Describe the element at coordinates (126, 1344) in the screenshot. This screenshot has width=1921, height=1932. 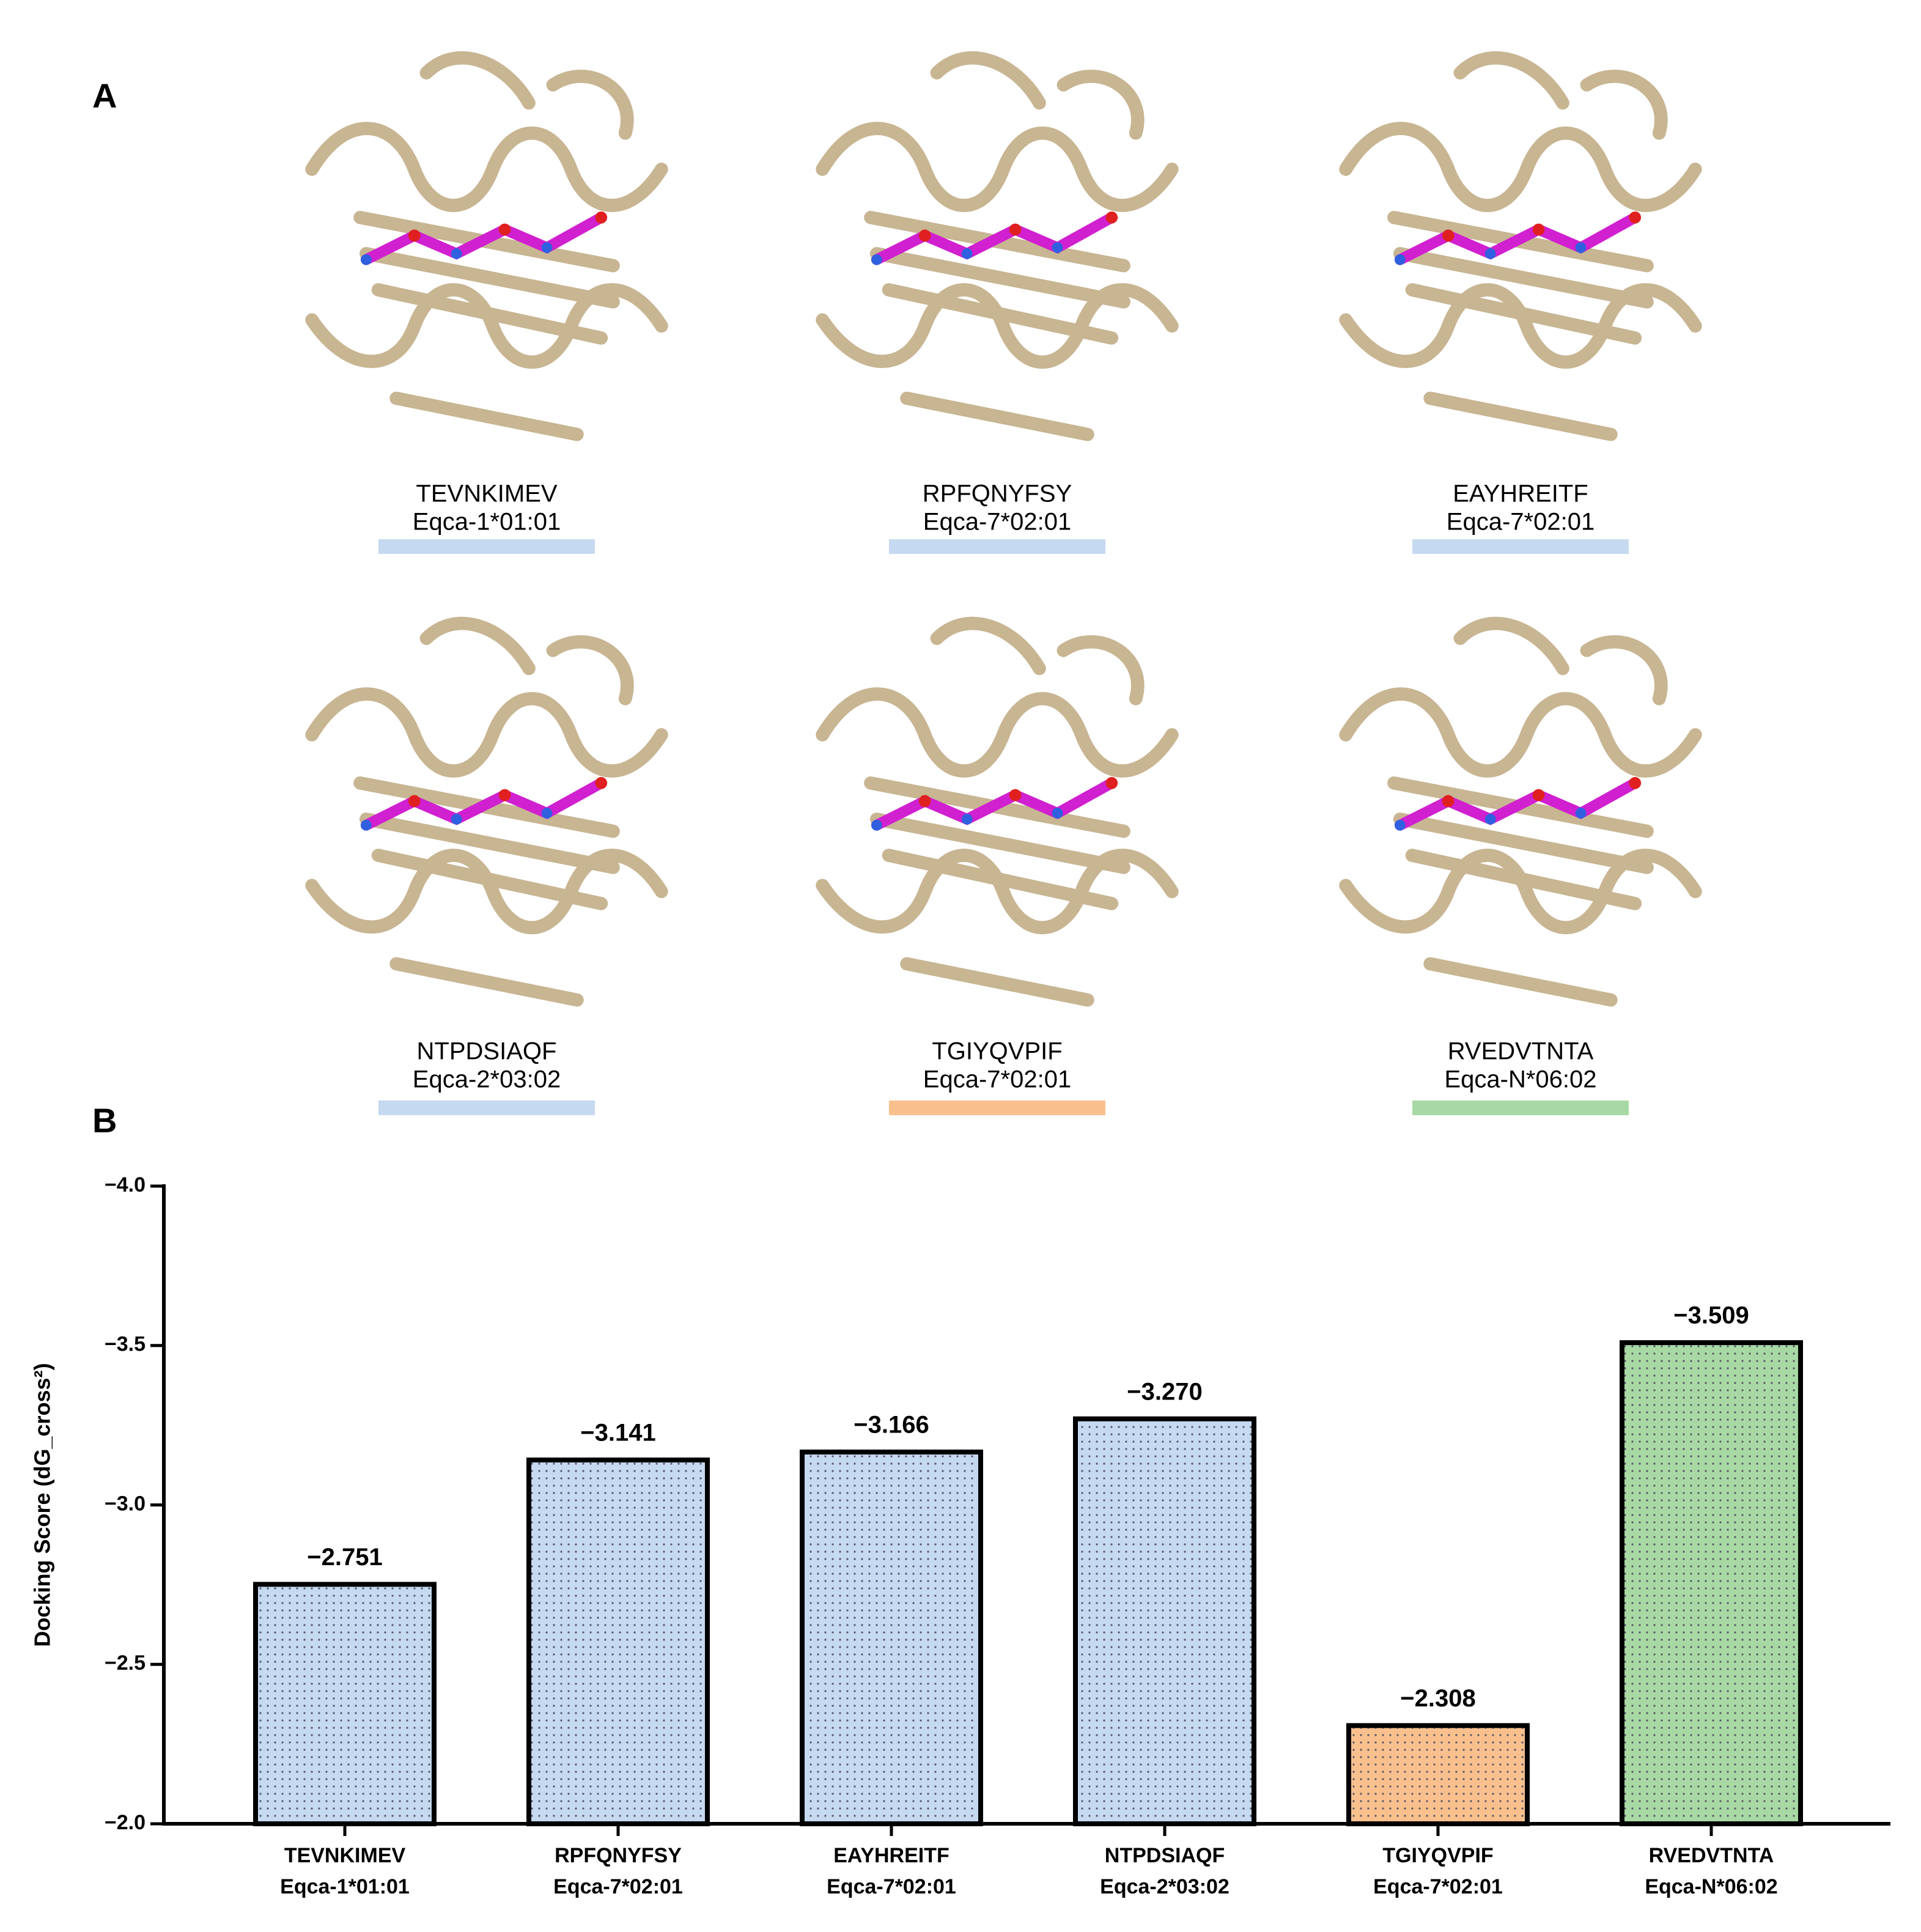
I see `y-tick-label: −3.5` at that location.